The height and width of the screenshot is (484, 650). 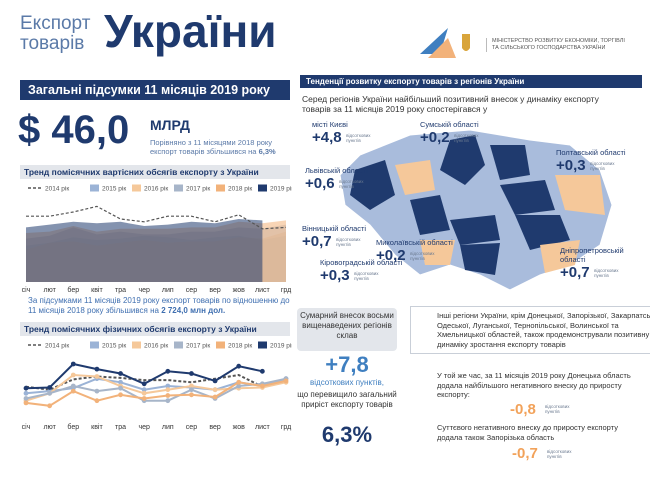 What do you see at coordinates (476, 210) in the screenshot?
I see `map` at bounding box center [476, 210].